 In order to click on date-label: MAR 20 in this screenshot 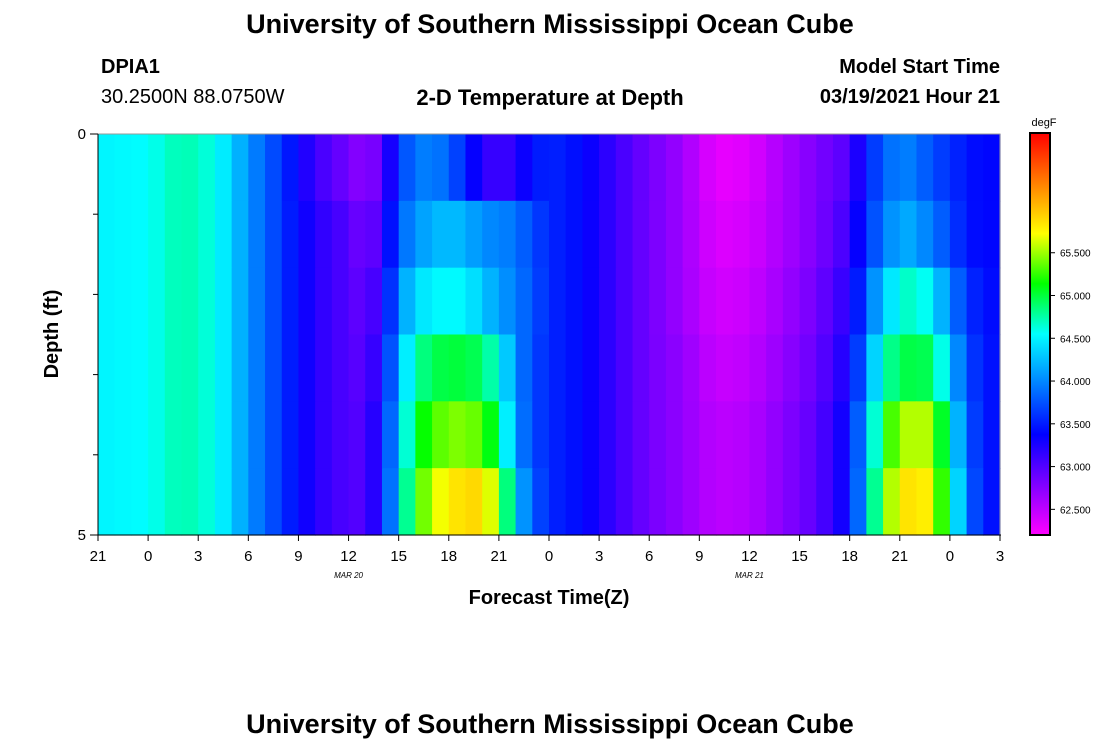, I will do `click(348, 575)`.